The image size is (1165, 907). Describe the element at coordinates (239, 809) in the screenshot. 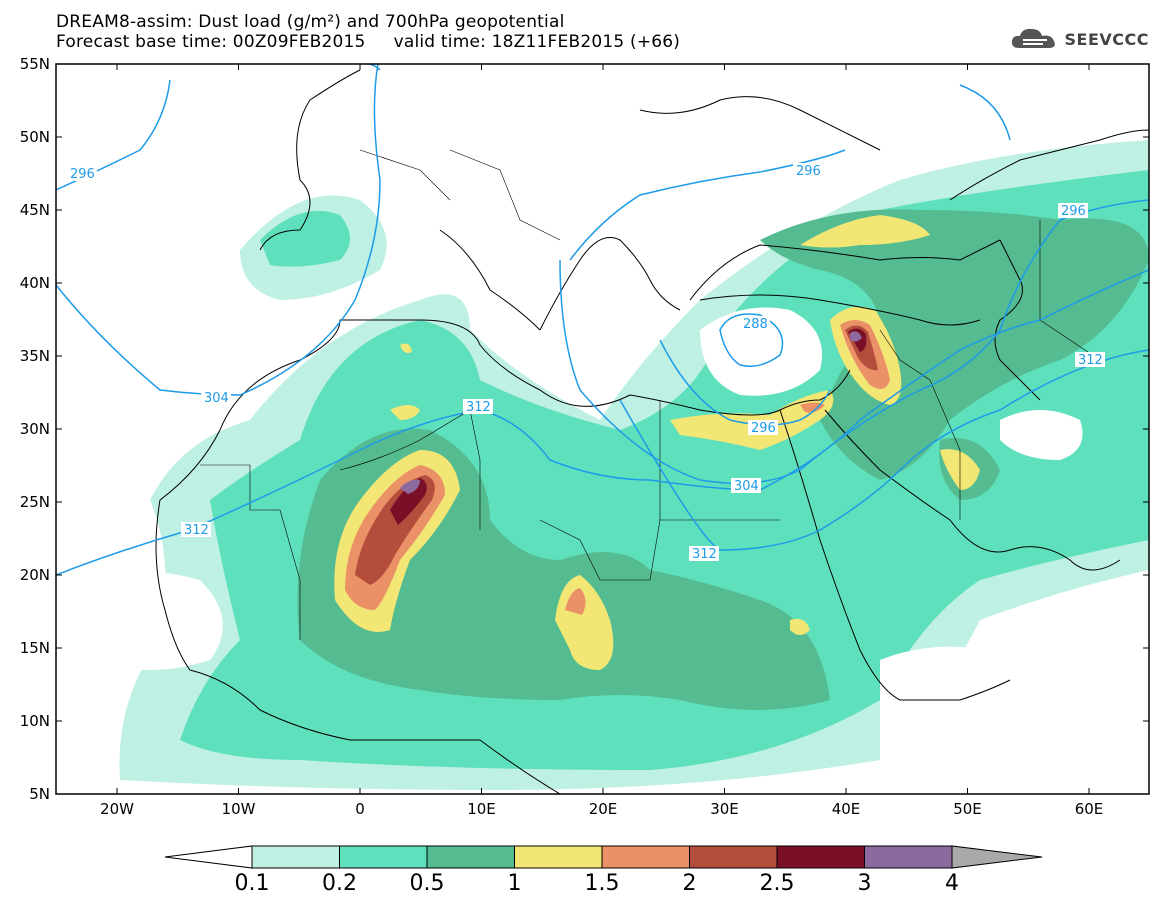

I see `lon-label: 10W` at that location.